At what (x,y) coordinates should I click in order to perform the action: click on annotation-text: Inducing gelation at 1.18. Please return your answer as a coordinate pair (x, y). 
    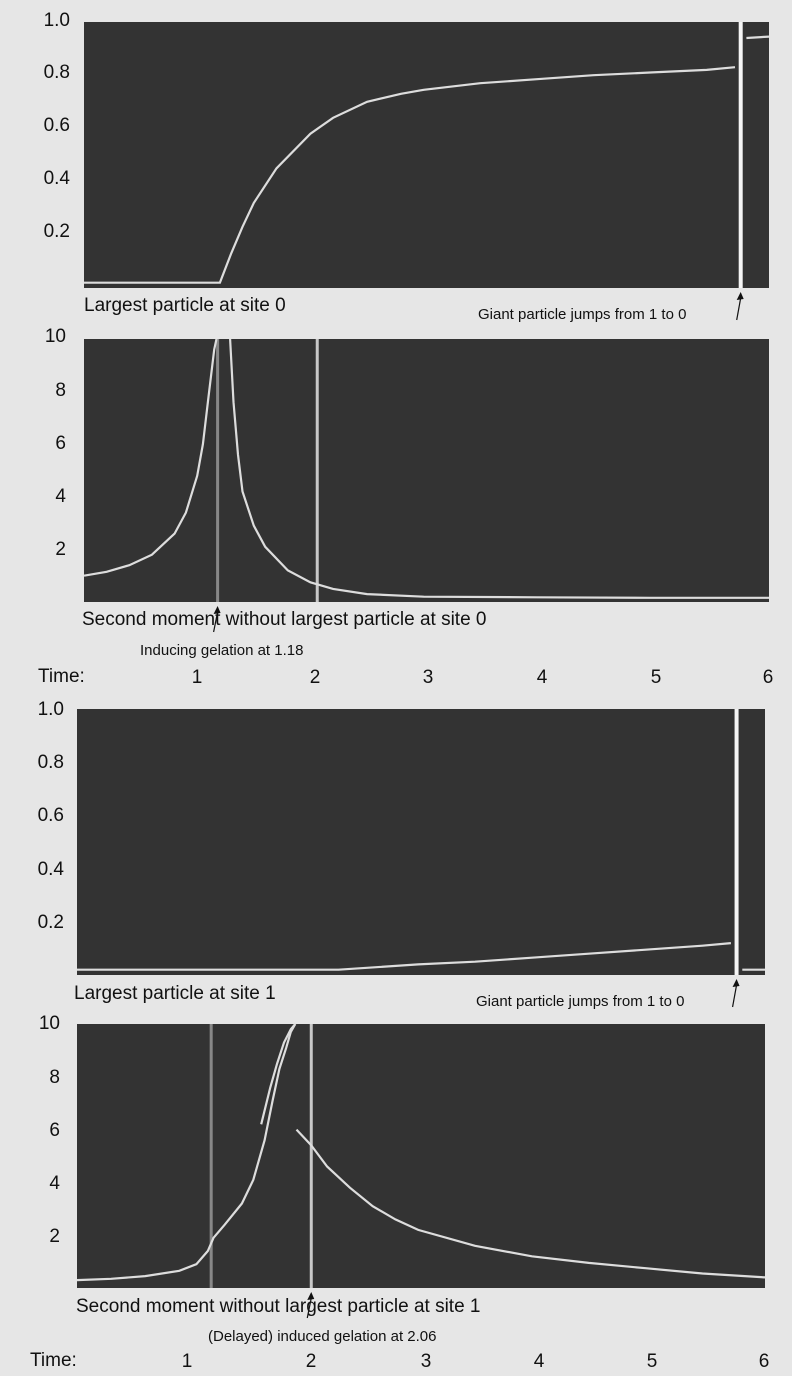
    Looking at the image, I should click on (222, 650).